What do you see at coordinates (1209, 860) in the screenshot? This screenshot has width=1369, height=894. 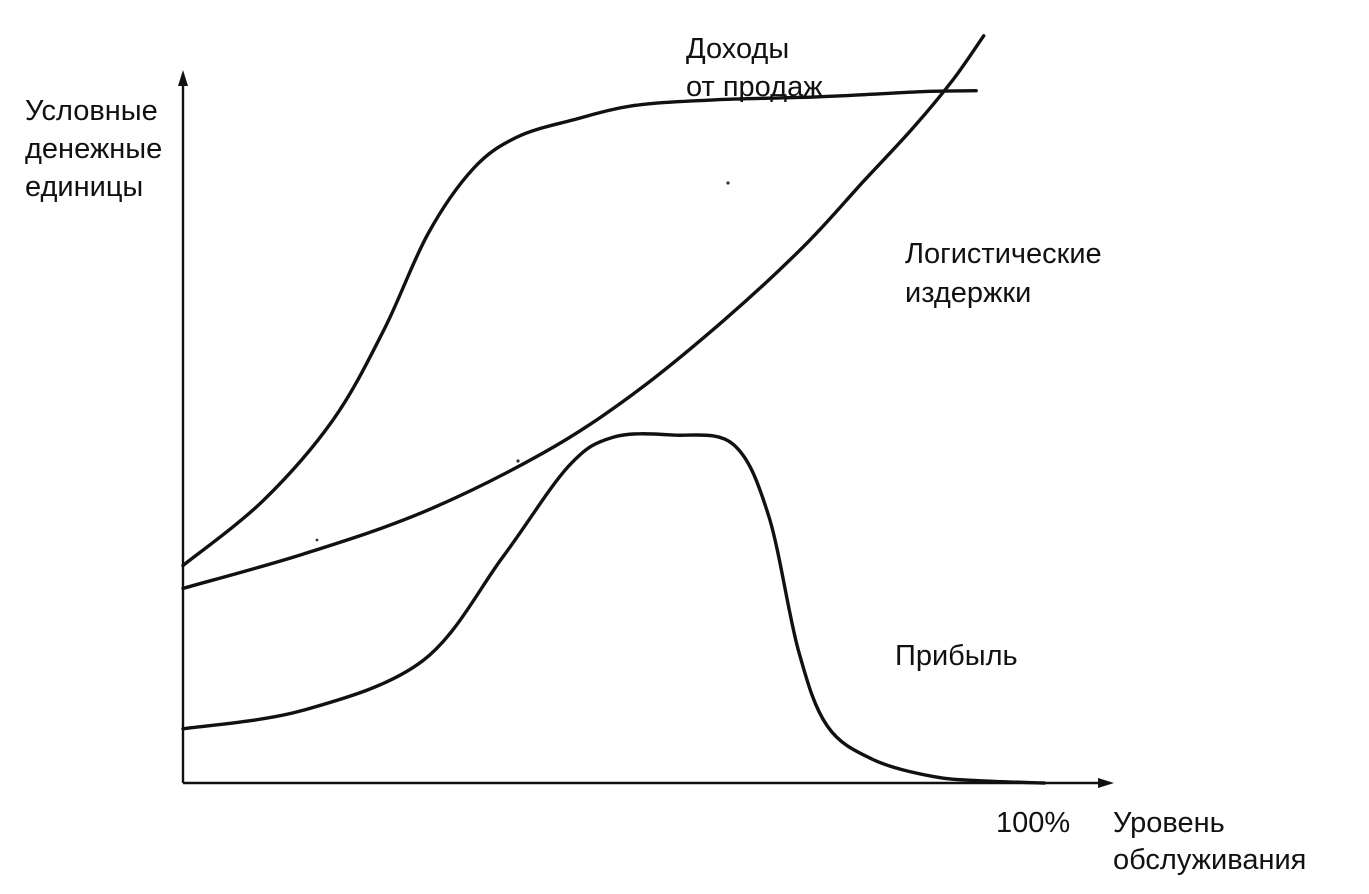 I see `x-axis-label-line-2: обслуживания` at bounding box center [1209, 860].